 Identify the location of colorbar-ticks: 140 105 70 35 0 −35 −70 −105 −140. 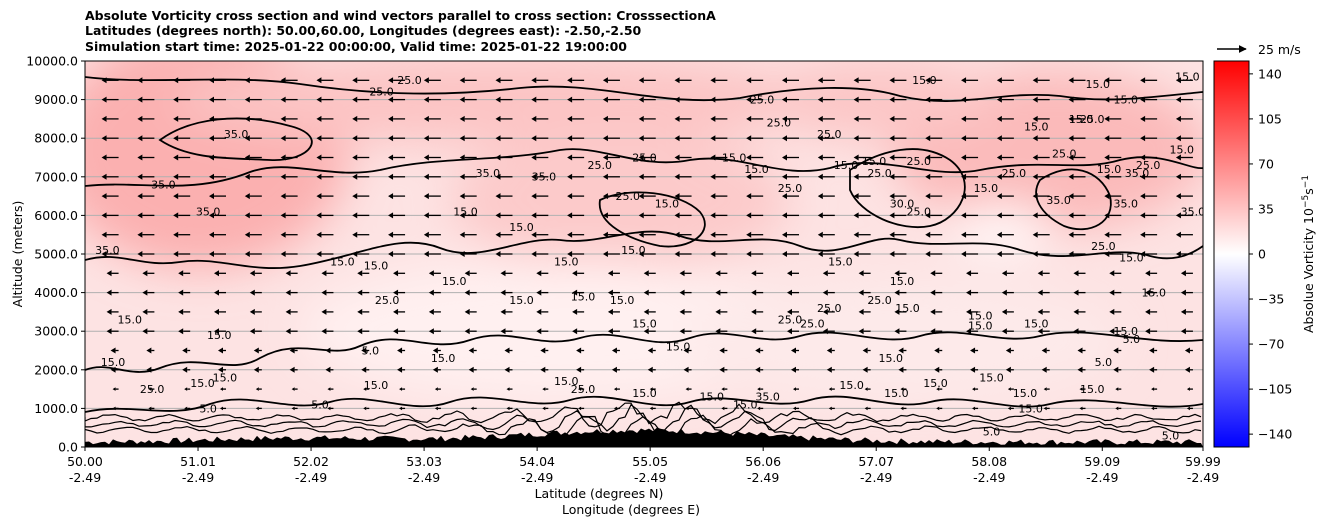
(1270, 254).